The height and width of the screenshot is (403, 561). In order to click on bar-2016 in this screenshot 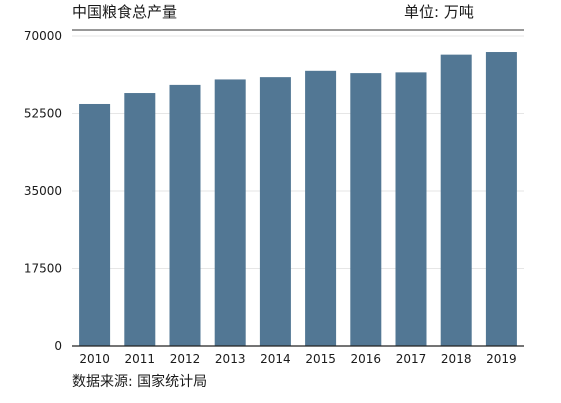, I will do `click(366, 210)`.